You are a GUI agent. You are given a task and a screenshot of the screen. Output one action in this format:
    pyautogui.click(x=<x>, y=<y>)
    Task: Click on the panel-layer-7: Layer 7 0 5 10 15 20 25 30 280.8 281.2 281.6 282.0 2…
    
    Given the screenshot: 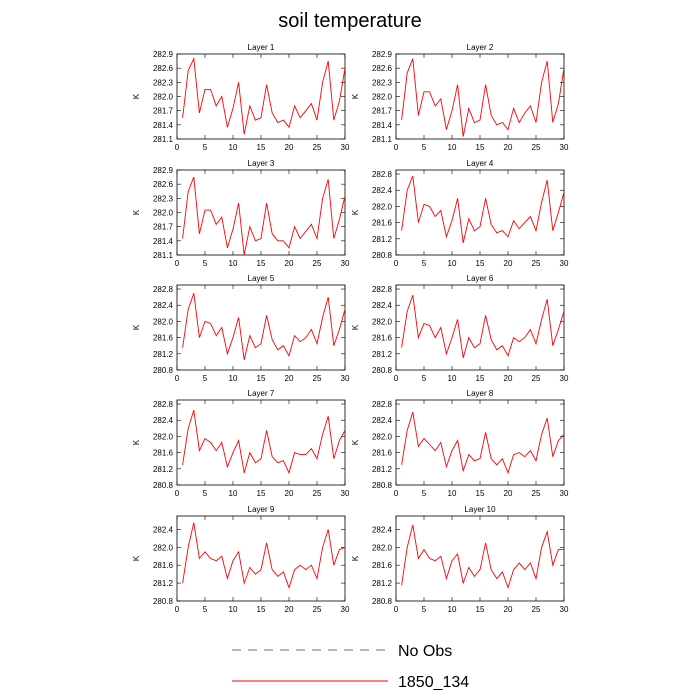 What is the action you would take?
    pyautogui.click(x=241, y=443)
    